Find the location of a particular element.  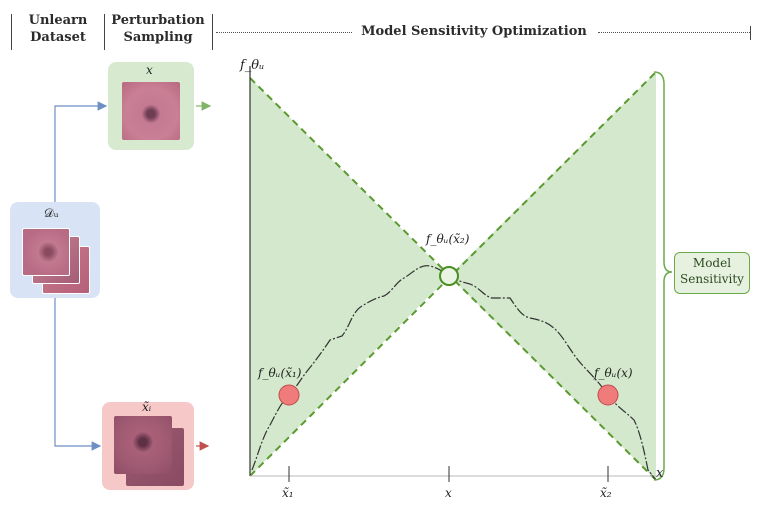

x-image is located at coordinates (151, 111).